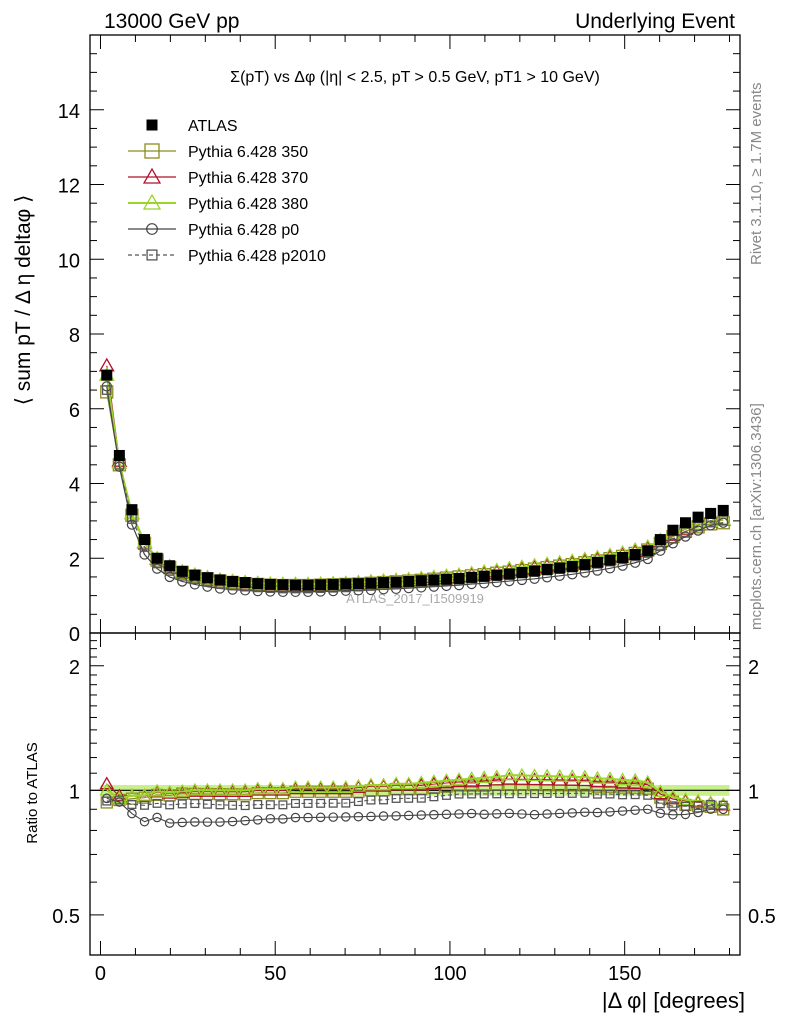 Image resolution: width=786 pixels, height=1024 pixels. What do you see at coordinates (243, 230) in the screenshot?
I see `legend-label: Pythia 6.428 p0` at bounding box center [243, 230].